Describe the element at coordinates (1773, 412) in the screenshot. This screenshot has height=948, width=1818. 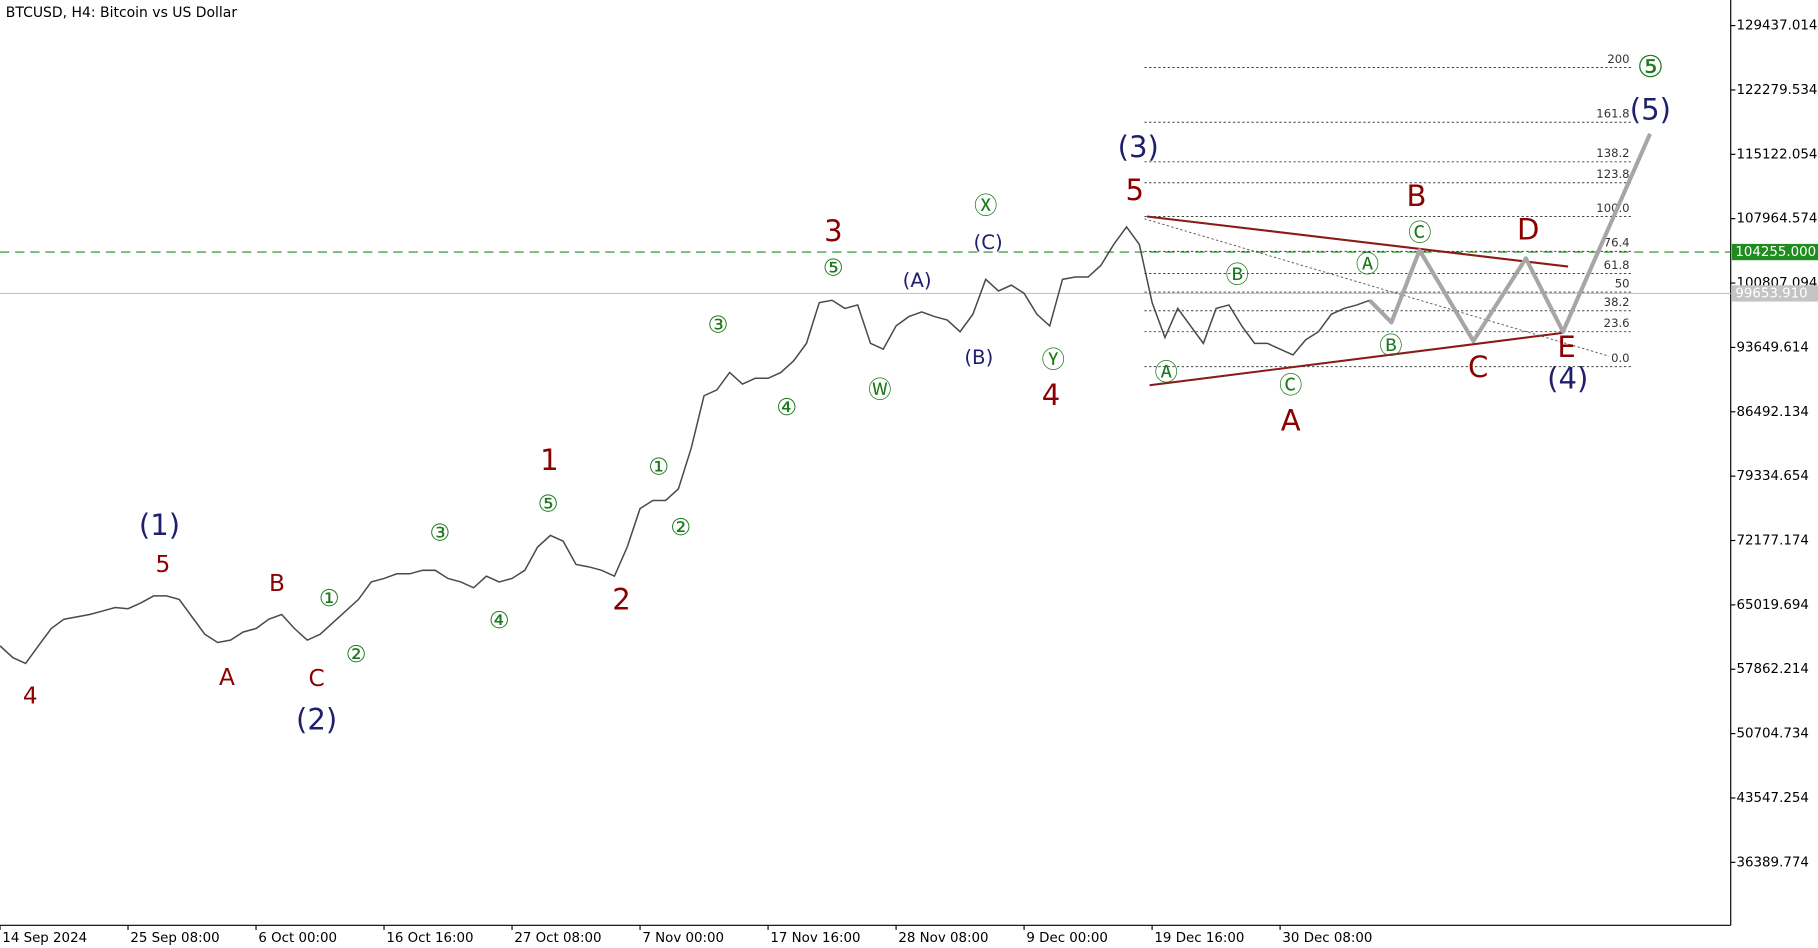
I see `y-tick-label: 86492.134` at that location.